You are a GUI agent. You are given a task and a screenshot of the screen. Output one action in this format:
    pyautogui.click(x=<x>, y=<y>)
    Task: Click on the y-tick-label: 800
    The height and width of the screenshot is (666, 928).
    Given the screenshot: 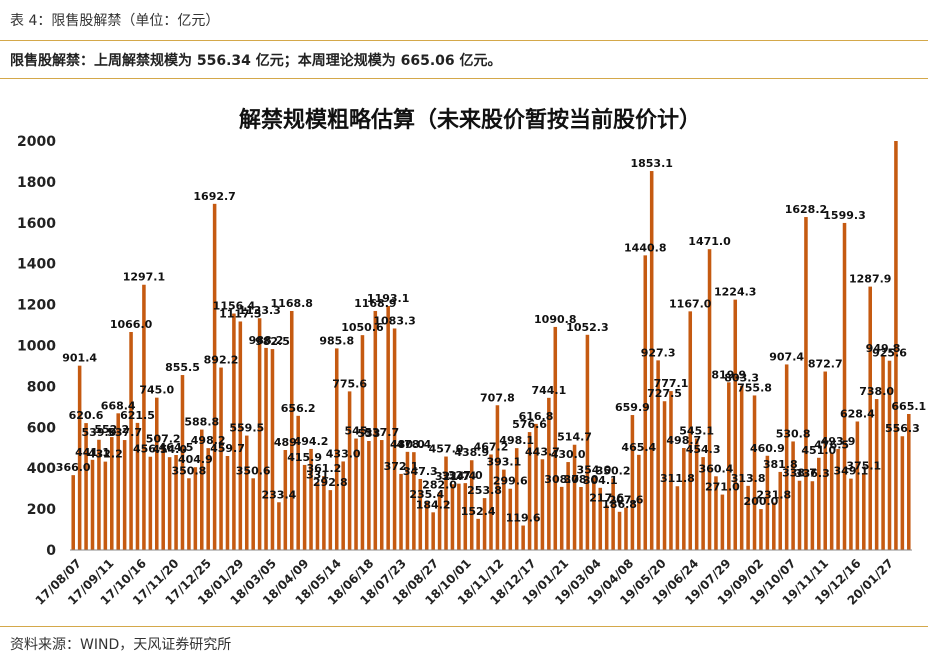 What is the action you would take?
    pyautogui.click(x=41, y=387)
    